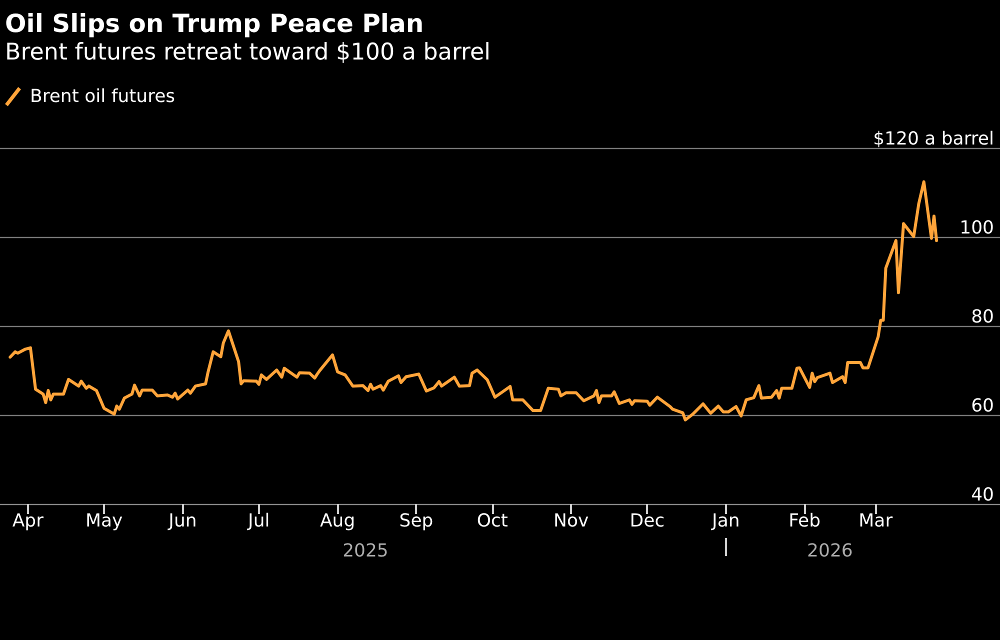 This screenshot has height=640, width=1000. Describe the element at coordinates (977, 228) in the screenshot. I see `y-tick-label: 100` at that location.